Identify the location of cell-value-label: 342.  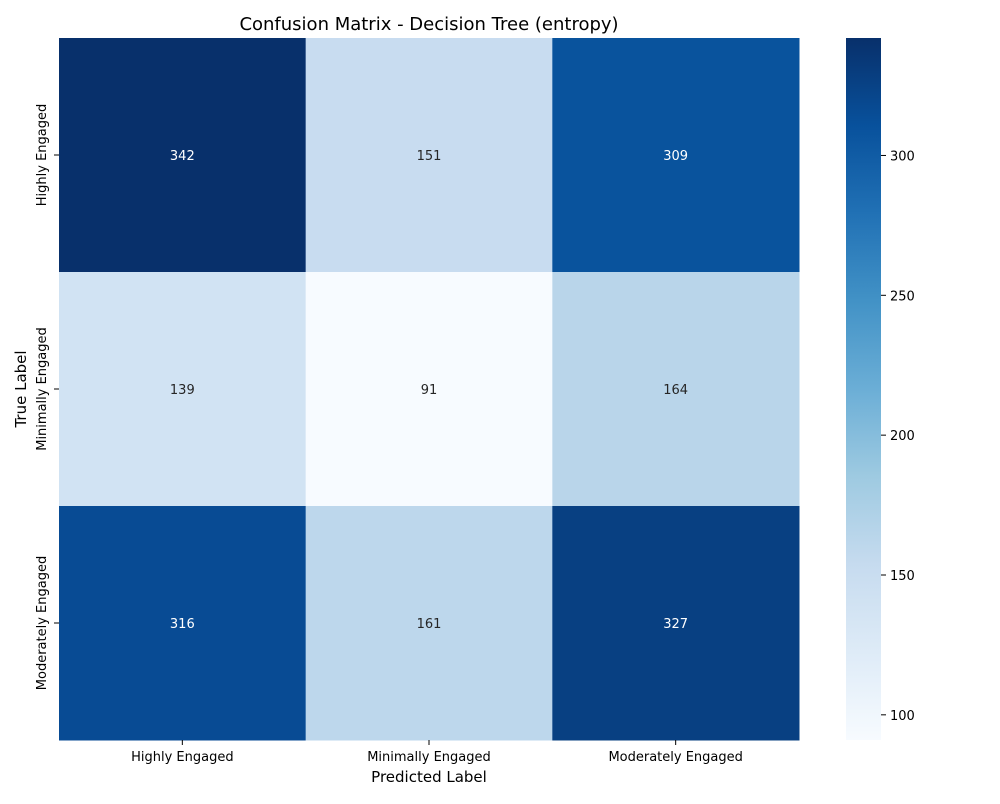
(182, 156).